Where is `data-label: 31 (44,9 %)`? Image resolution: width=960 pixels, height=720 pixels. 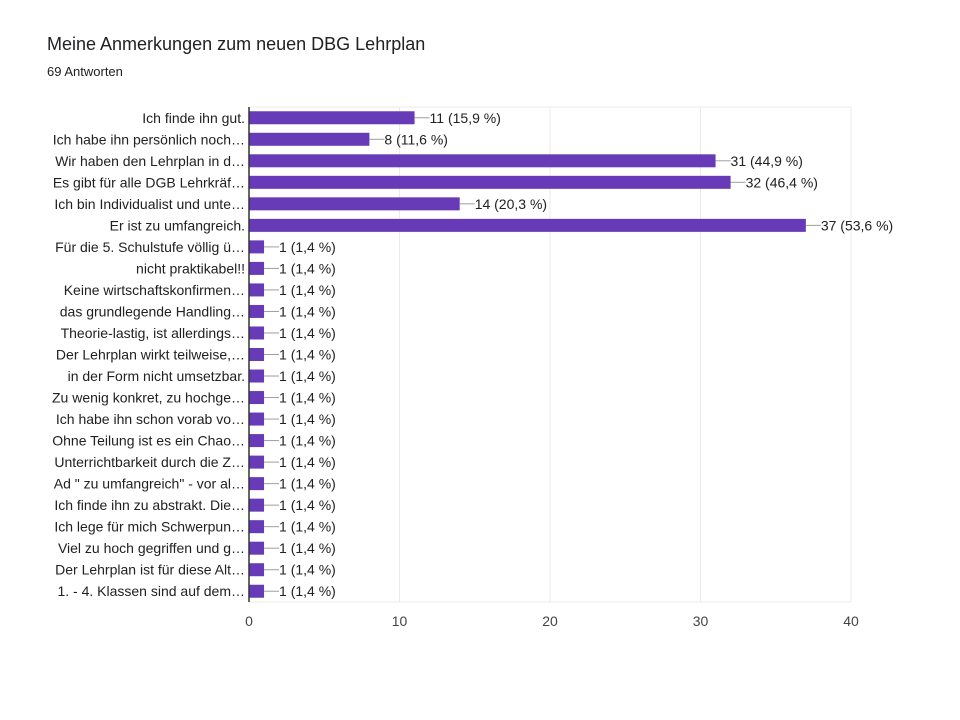
data-label: 31 (44,9 %) is located at coordinates (767, 161).